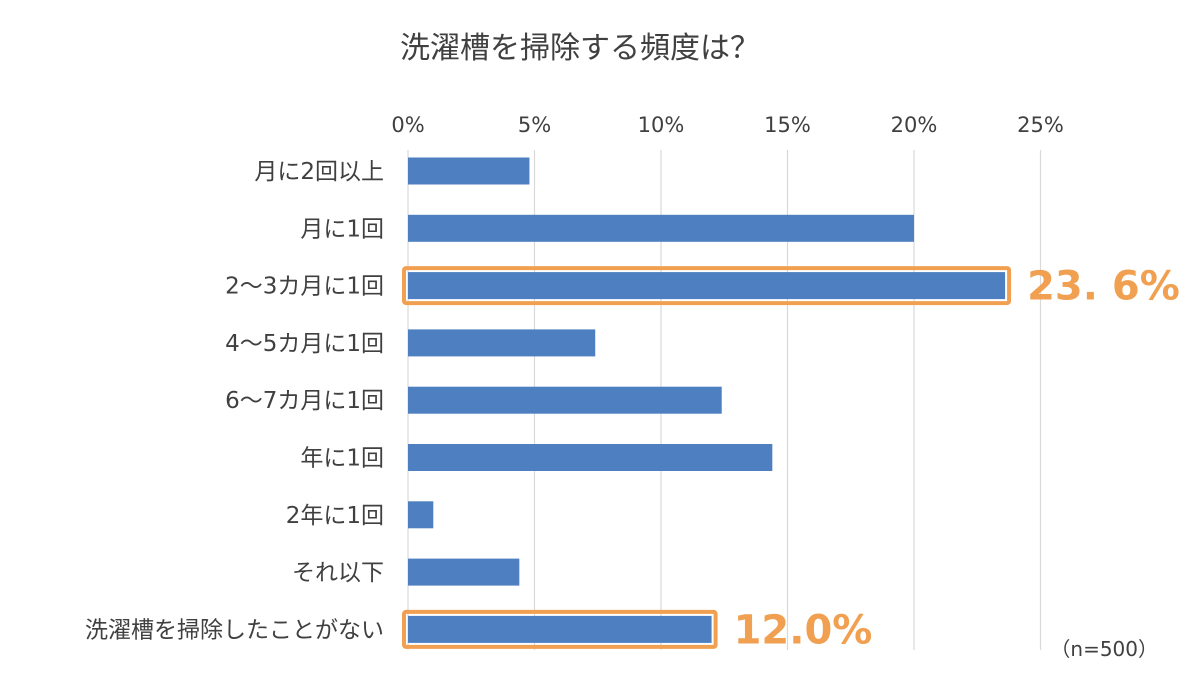  What do you see at coordinates (319, 172) in the screenshot?
I see `category-label: 月に2回以上` at bounding box center [319, 172].